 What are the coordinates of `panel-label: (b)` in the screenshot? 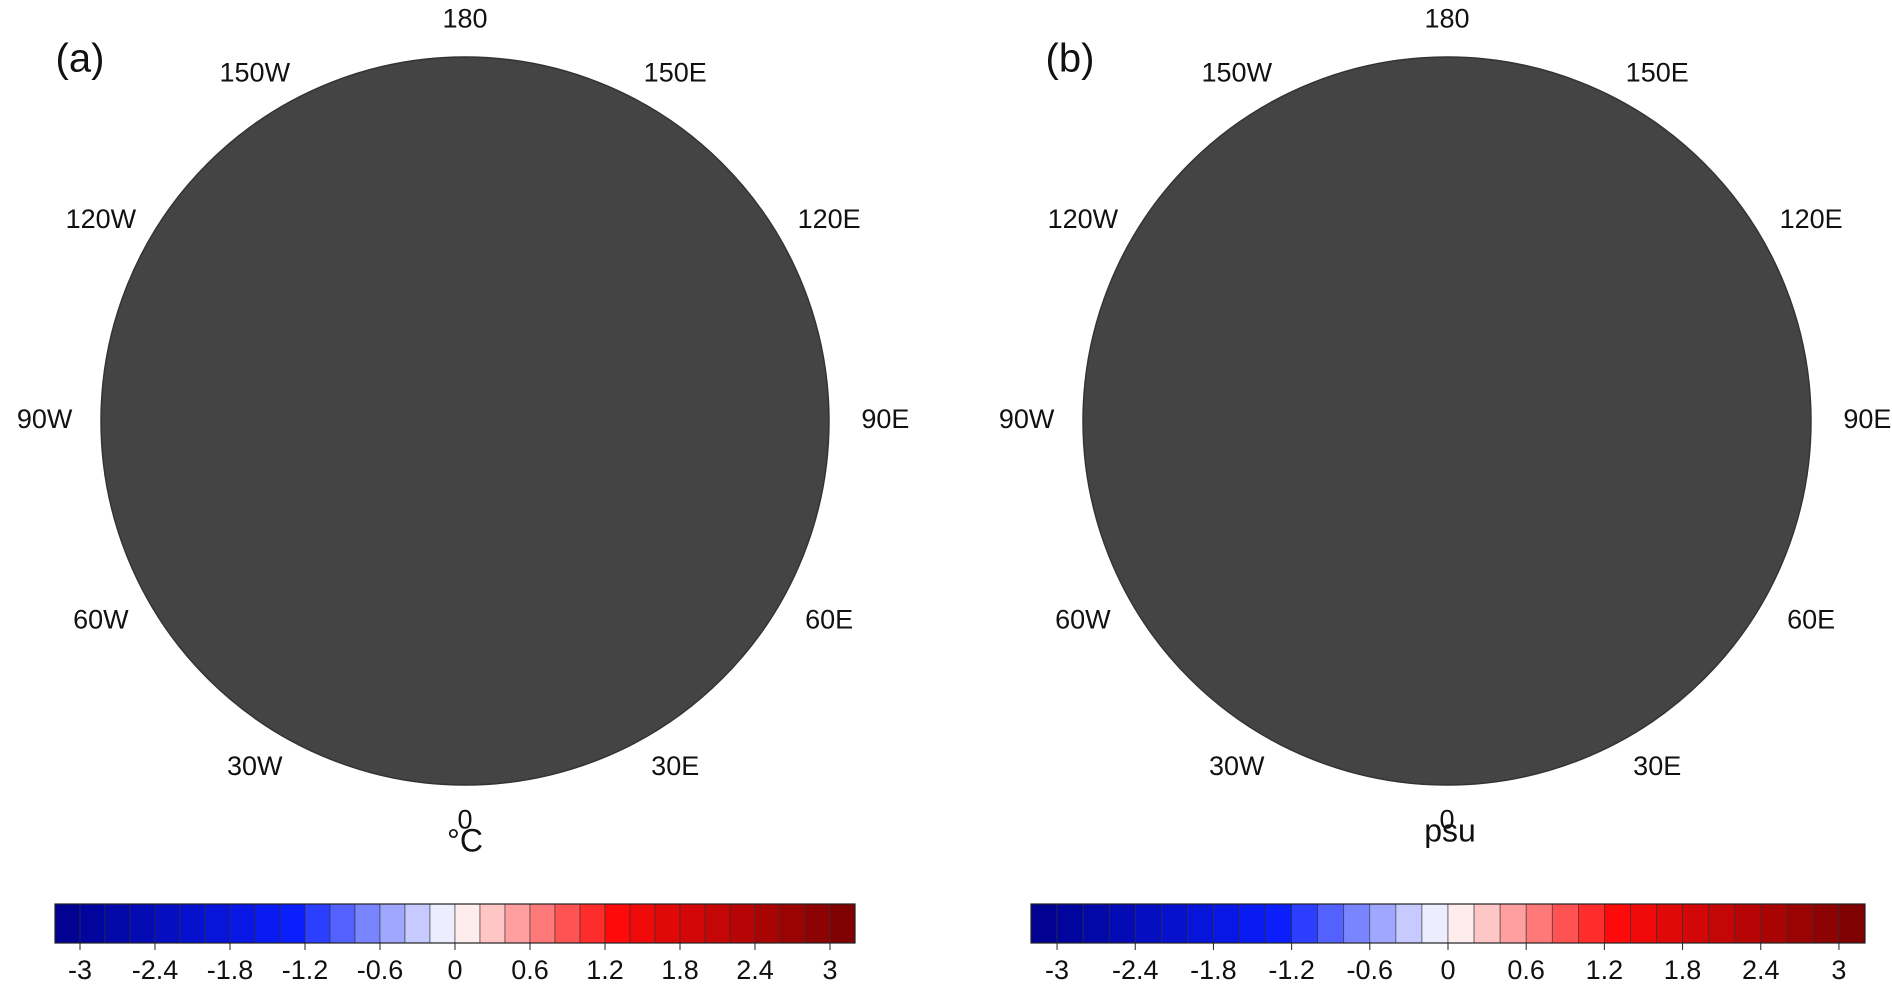 It's located at (1070, 59).